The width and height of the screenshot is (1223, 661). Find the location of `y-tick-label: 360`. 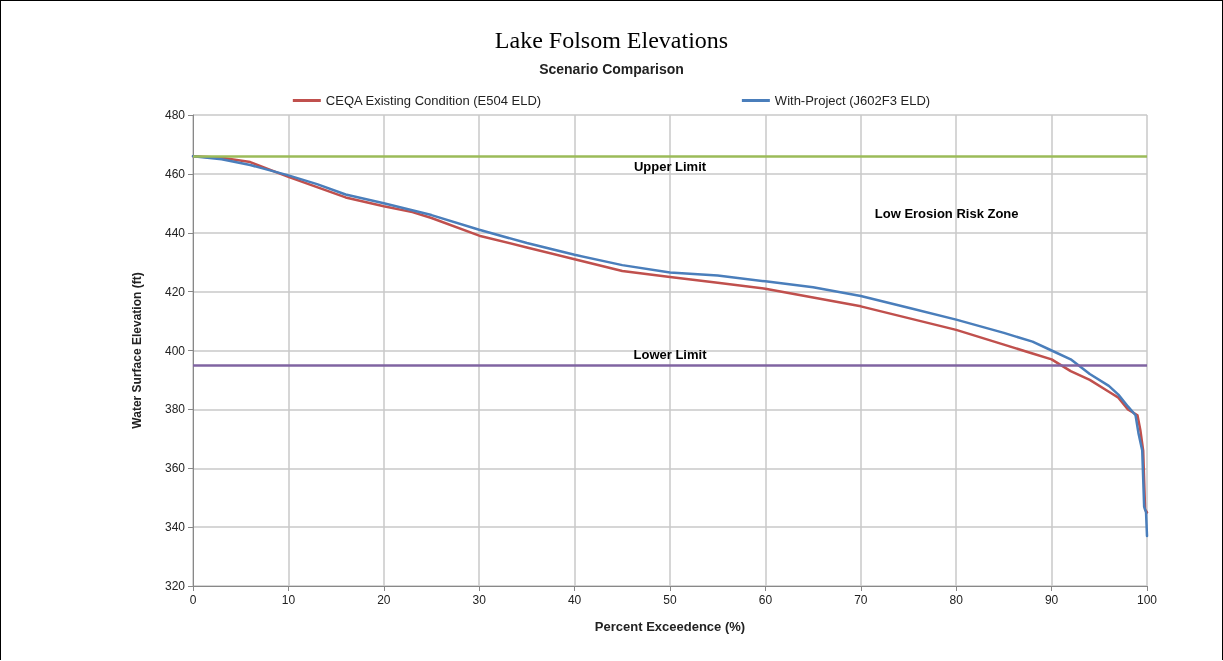

y-tick-label: 360 is located at coordinates (175, 468).